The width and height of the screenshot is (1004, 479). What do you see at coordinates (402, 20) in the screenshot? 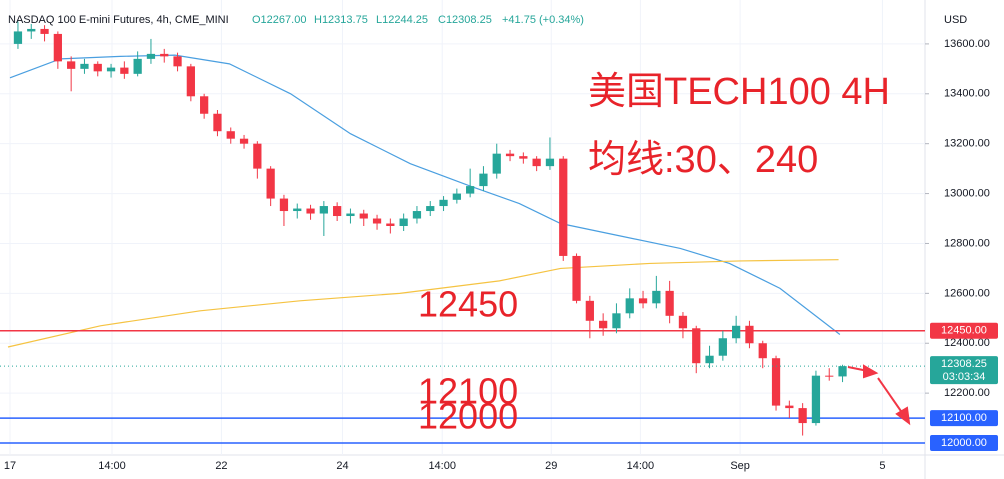
I see `header-low: L12244.25` at bounding box center [402, 20].